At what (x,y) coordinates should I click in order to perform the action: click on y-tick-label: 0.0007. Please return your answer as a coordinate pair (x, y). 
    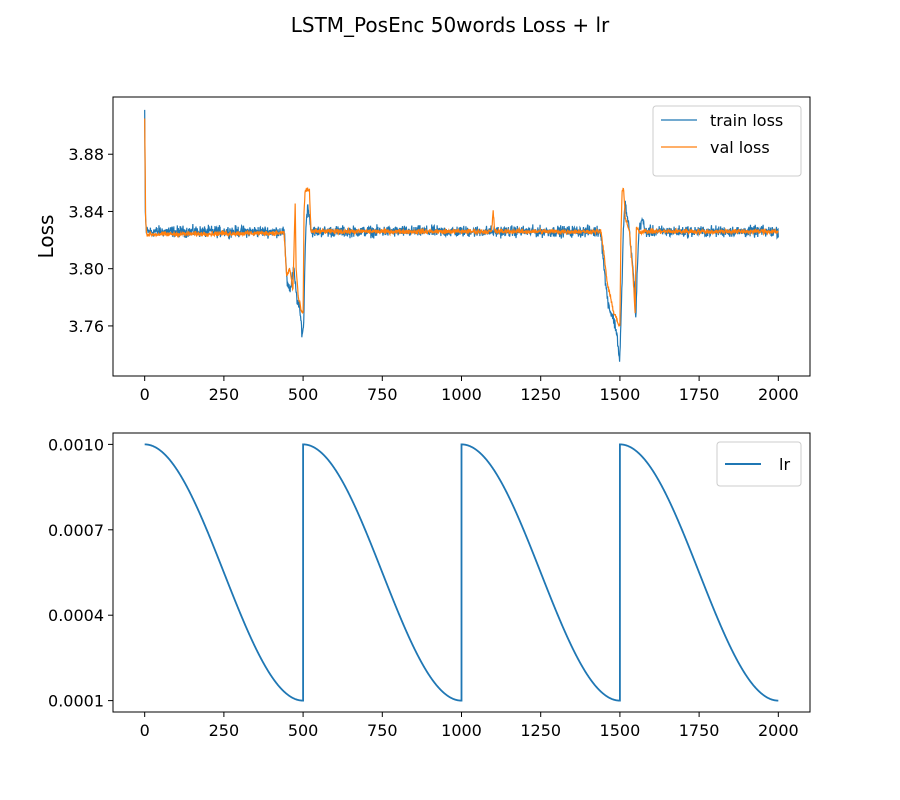
    Looking at the image, I should click on (76, 530).